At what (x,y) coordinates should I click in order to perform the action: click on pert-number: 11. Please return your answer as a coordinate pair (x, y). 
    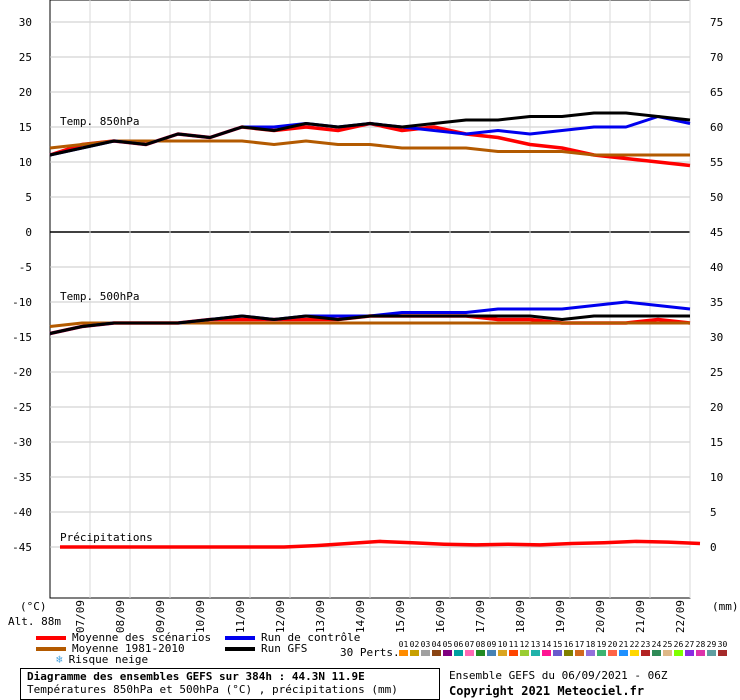
    Looking at the image, I should click on (513, 644).